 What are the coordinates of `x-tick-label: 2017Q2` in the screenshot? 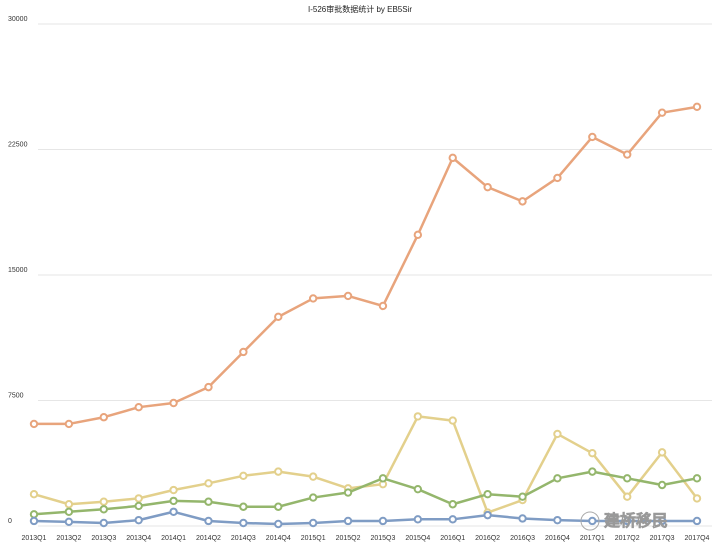 It's located at (627, 538).